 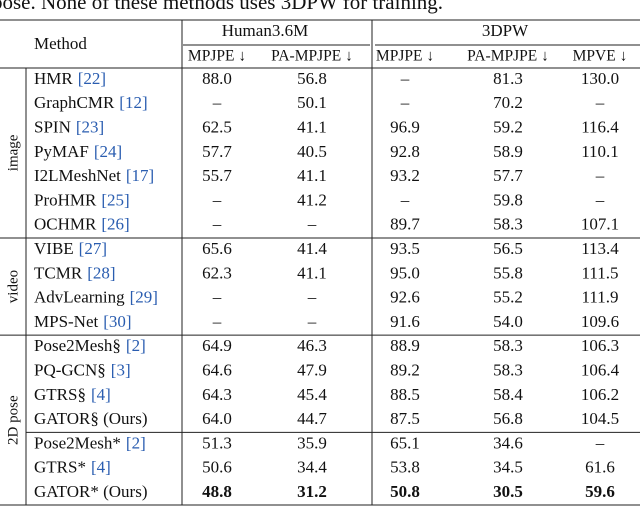 What do you see at coordinates (600, 151) in the screenshot?
I see `cell: 110.1` at bounding box center [600, 151].